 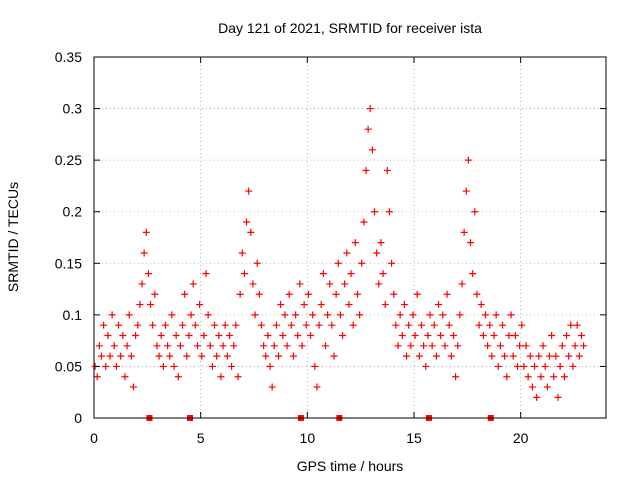 What do you see at coordinates (94, 438) in the screenshot?
I see `x-tick-label: 0` at bounding box center [94, 438].